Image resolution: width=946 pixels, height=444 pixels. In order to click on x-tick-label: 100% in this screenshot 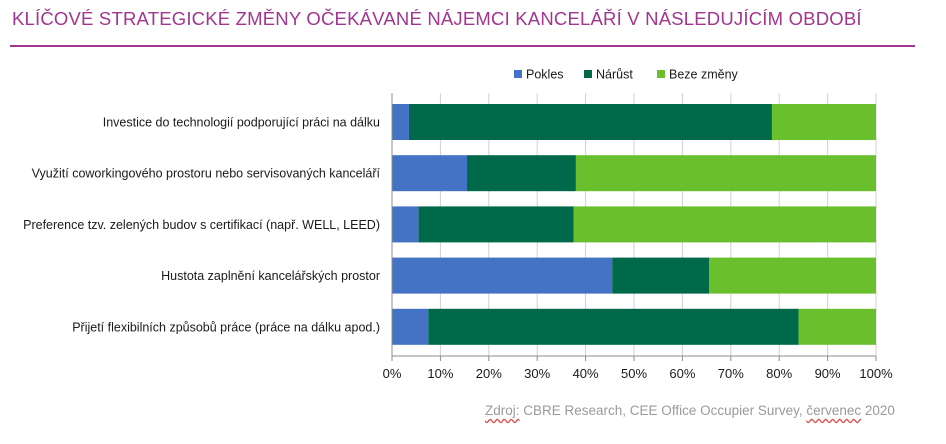, I will do `click(876, 373)`.